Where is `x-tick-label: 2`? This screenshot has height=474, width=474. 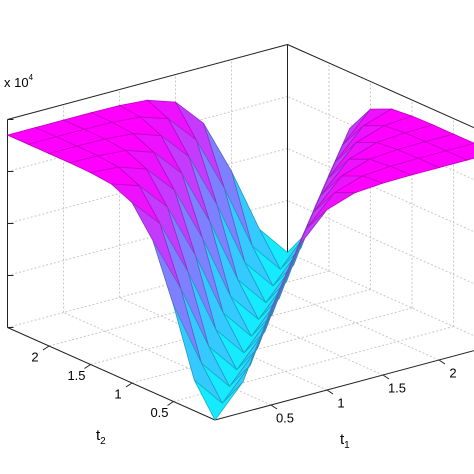 x-tick-label: 2 is located at coordinates (452, 372).